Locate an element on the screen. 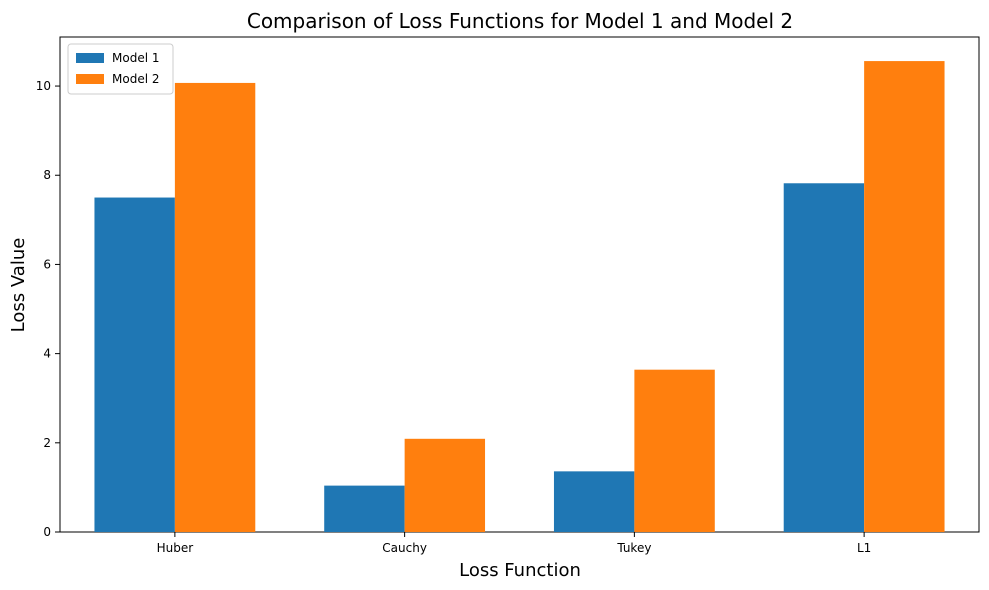 Image resolution: width=989 pixels, height=590 pixels. x-tick-label: Tukey is located at coordinates (633, 548).